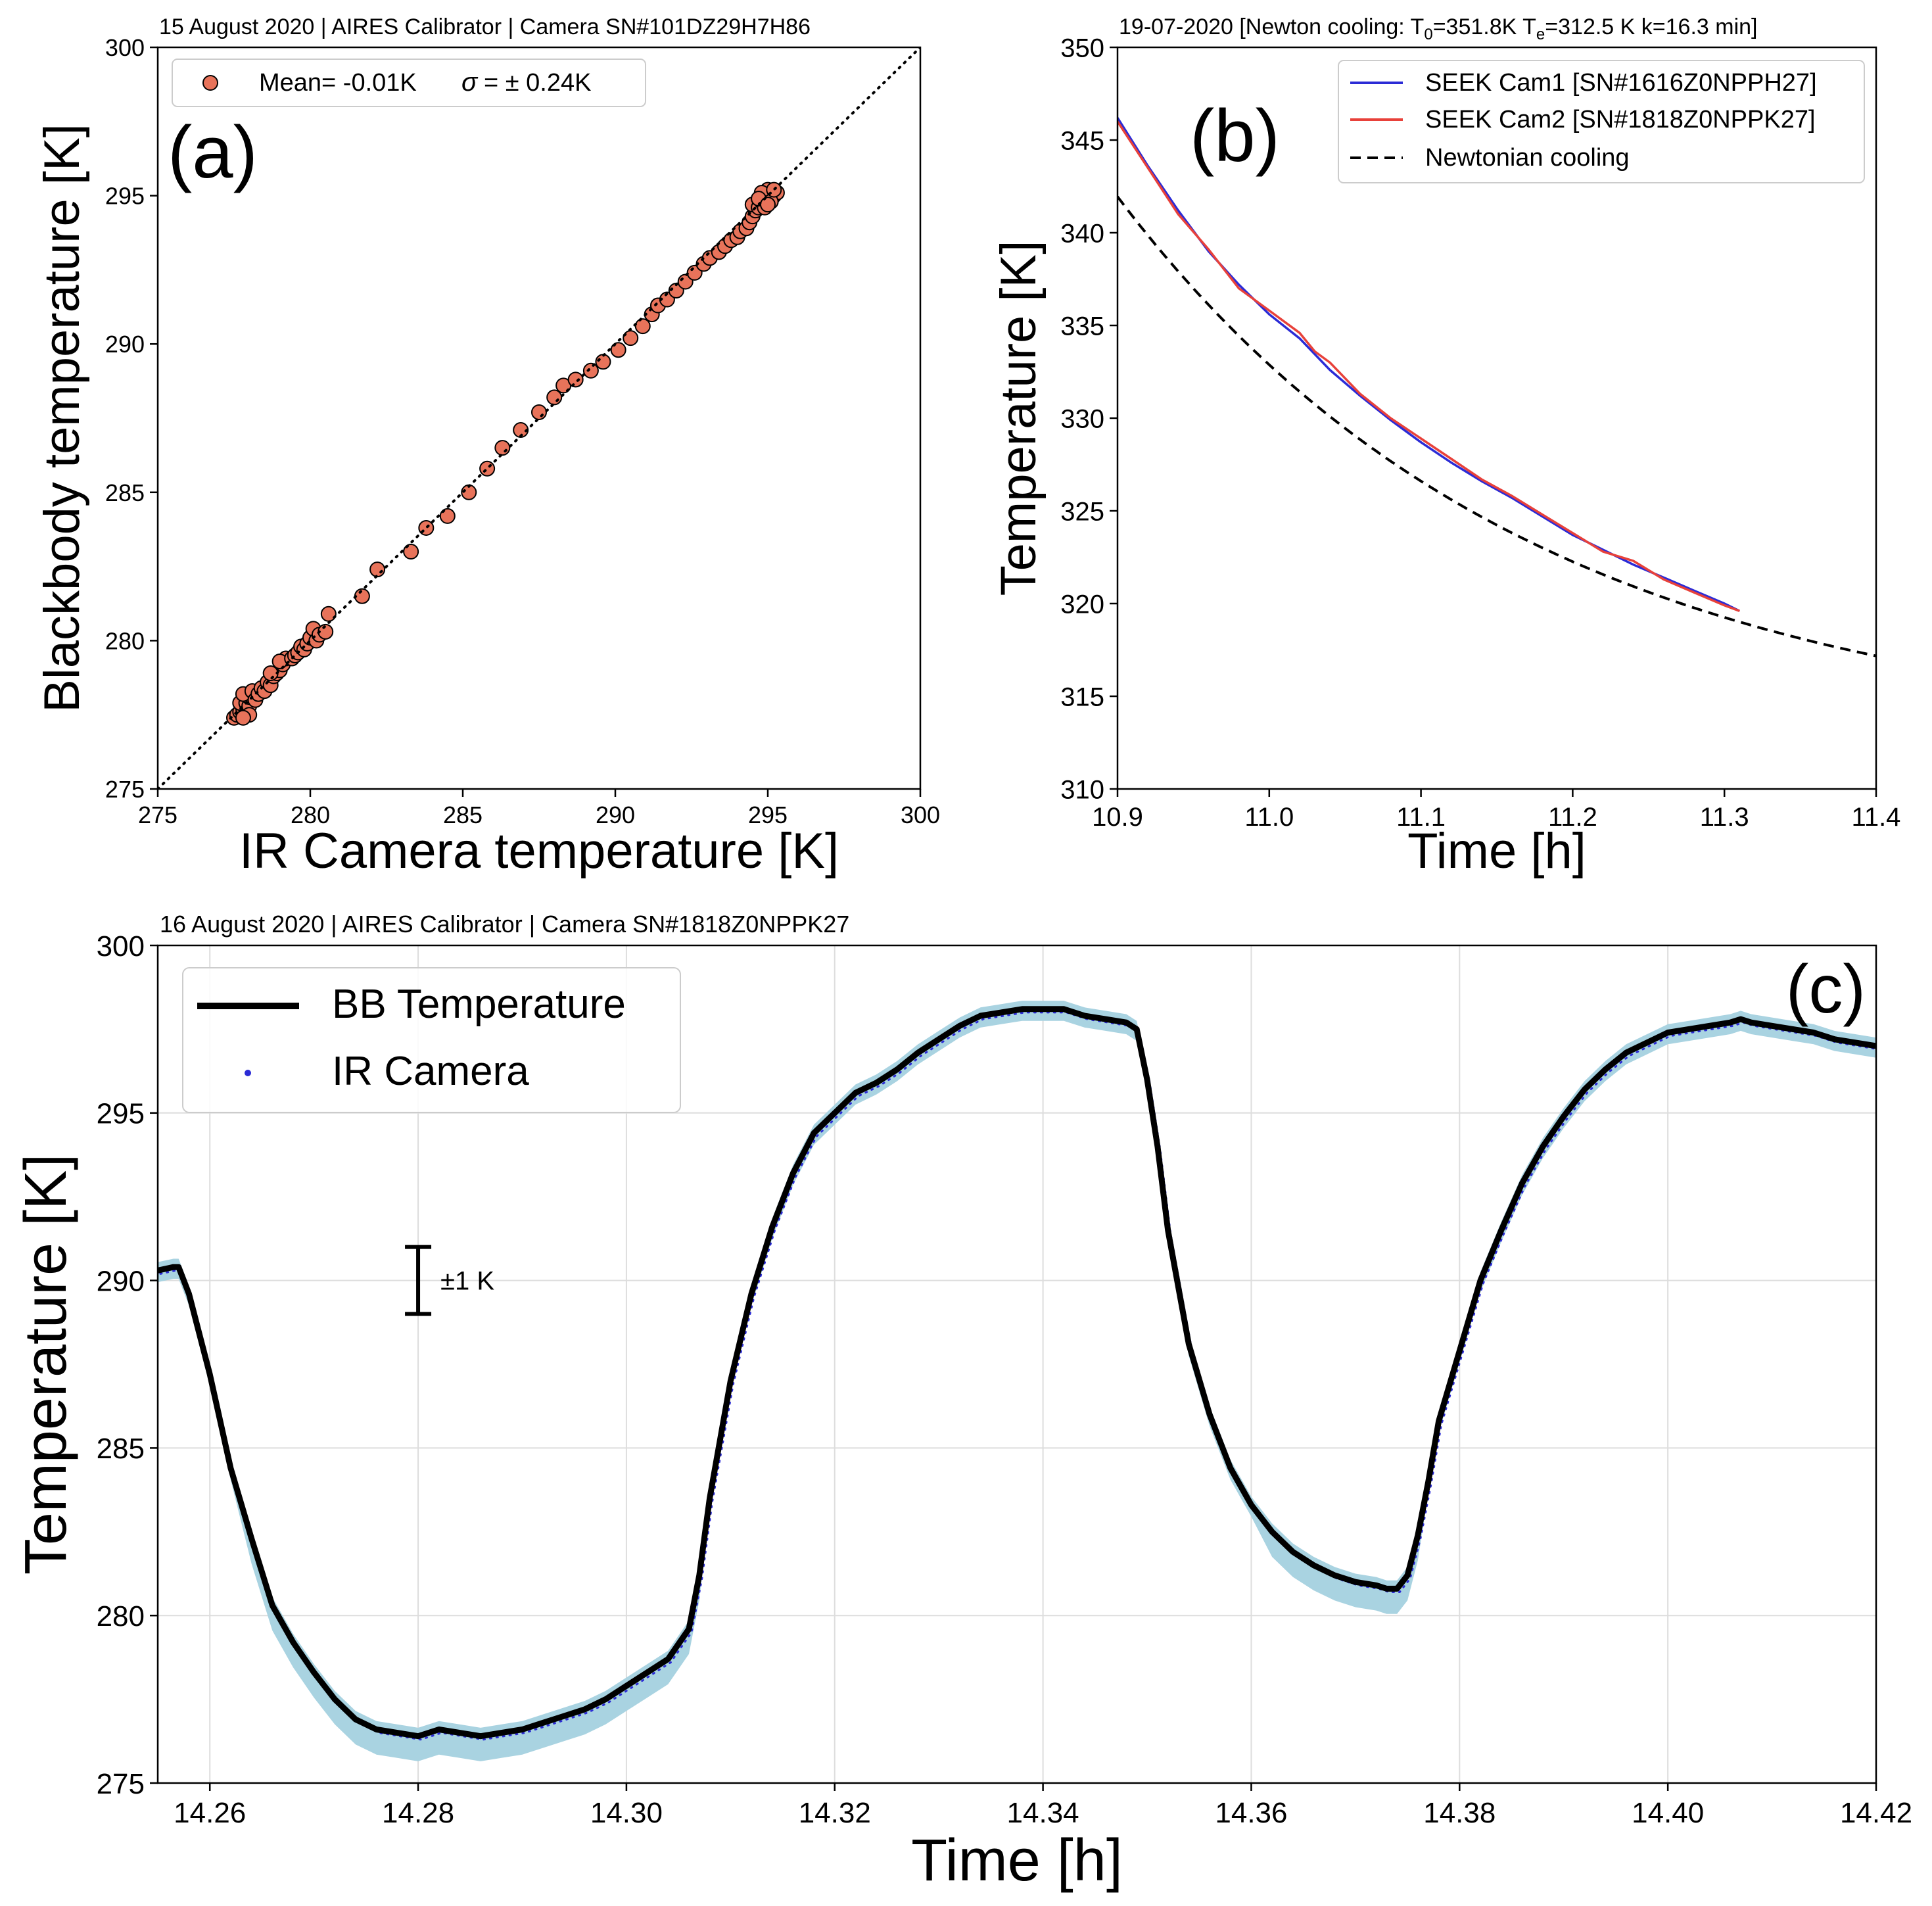 Image resolution: width=1932 pixels, height=1906 pixels. I want to click on a-x-tick-label-1: 280, so click(311, 814).